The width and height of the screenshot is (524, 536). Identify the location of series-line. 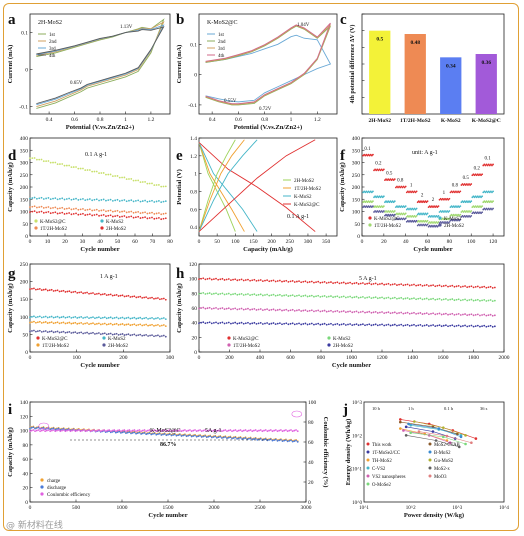
(268, 68).